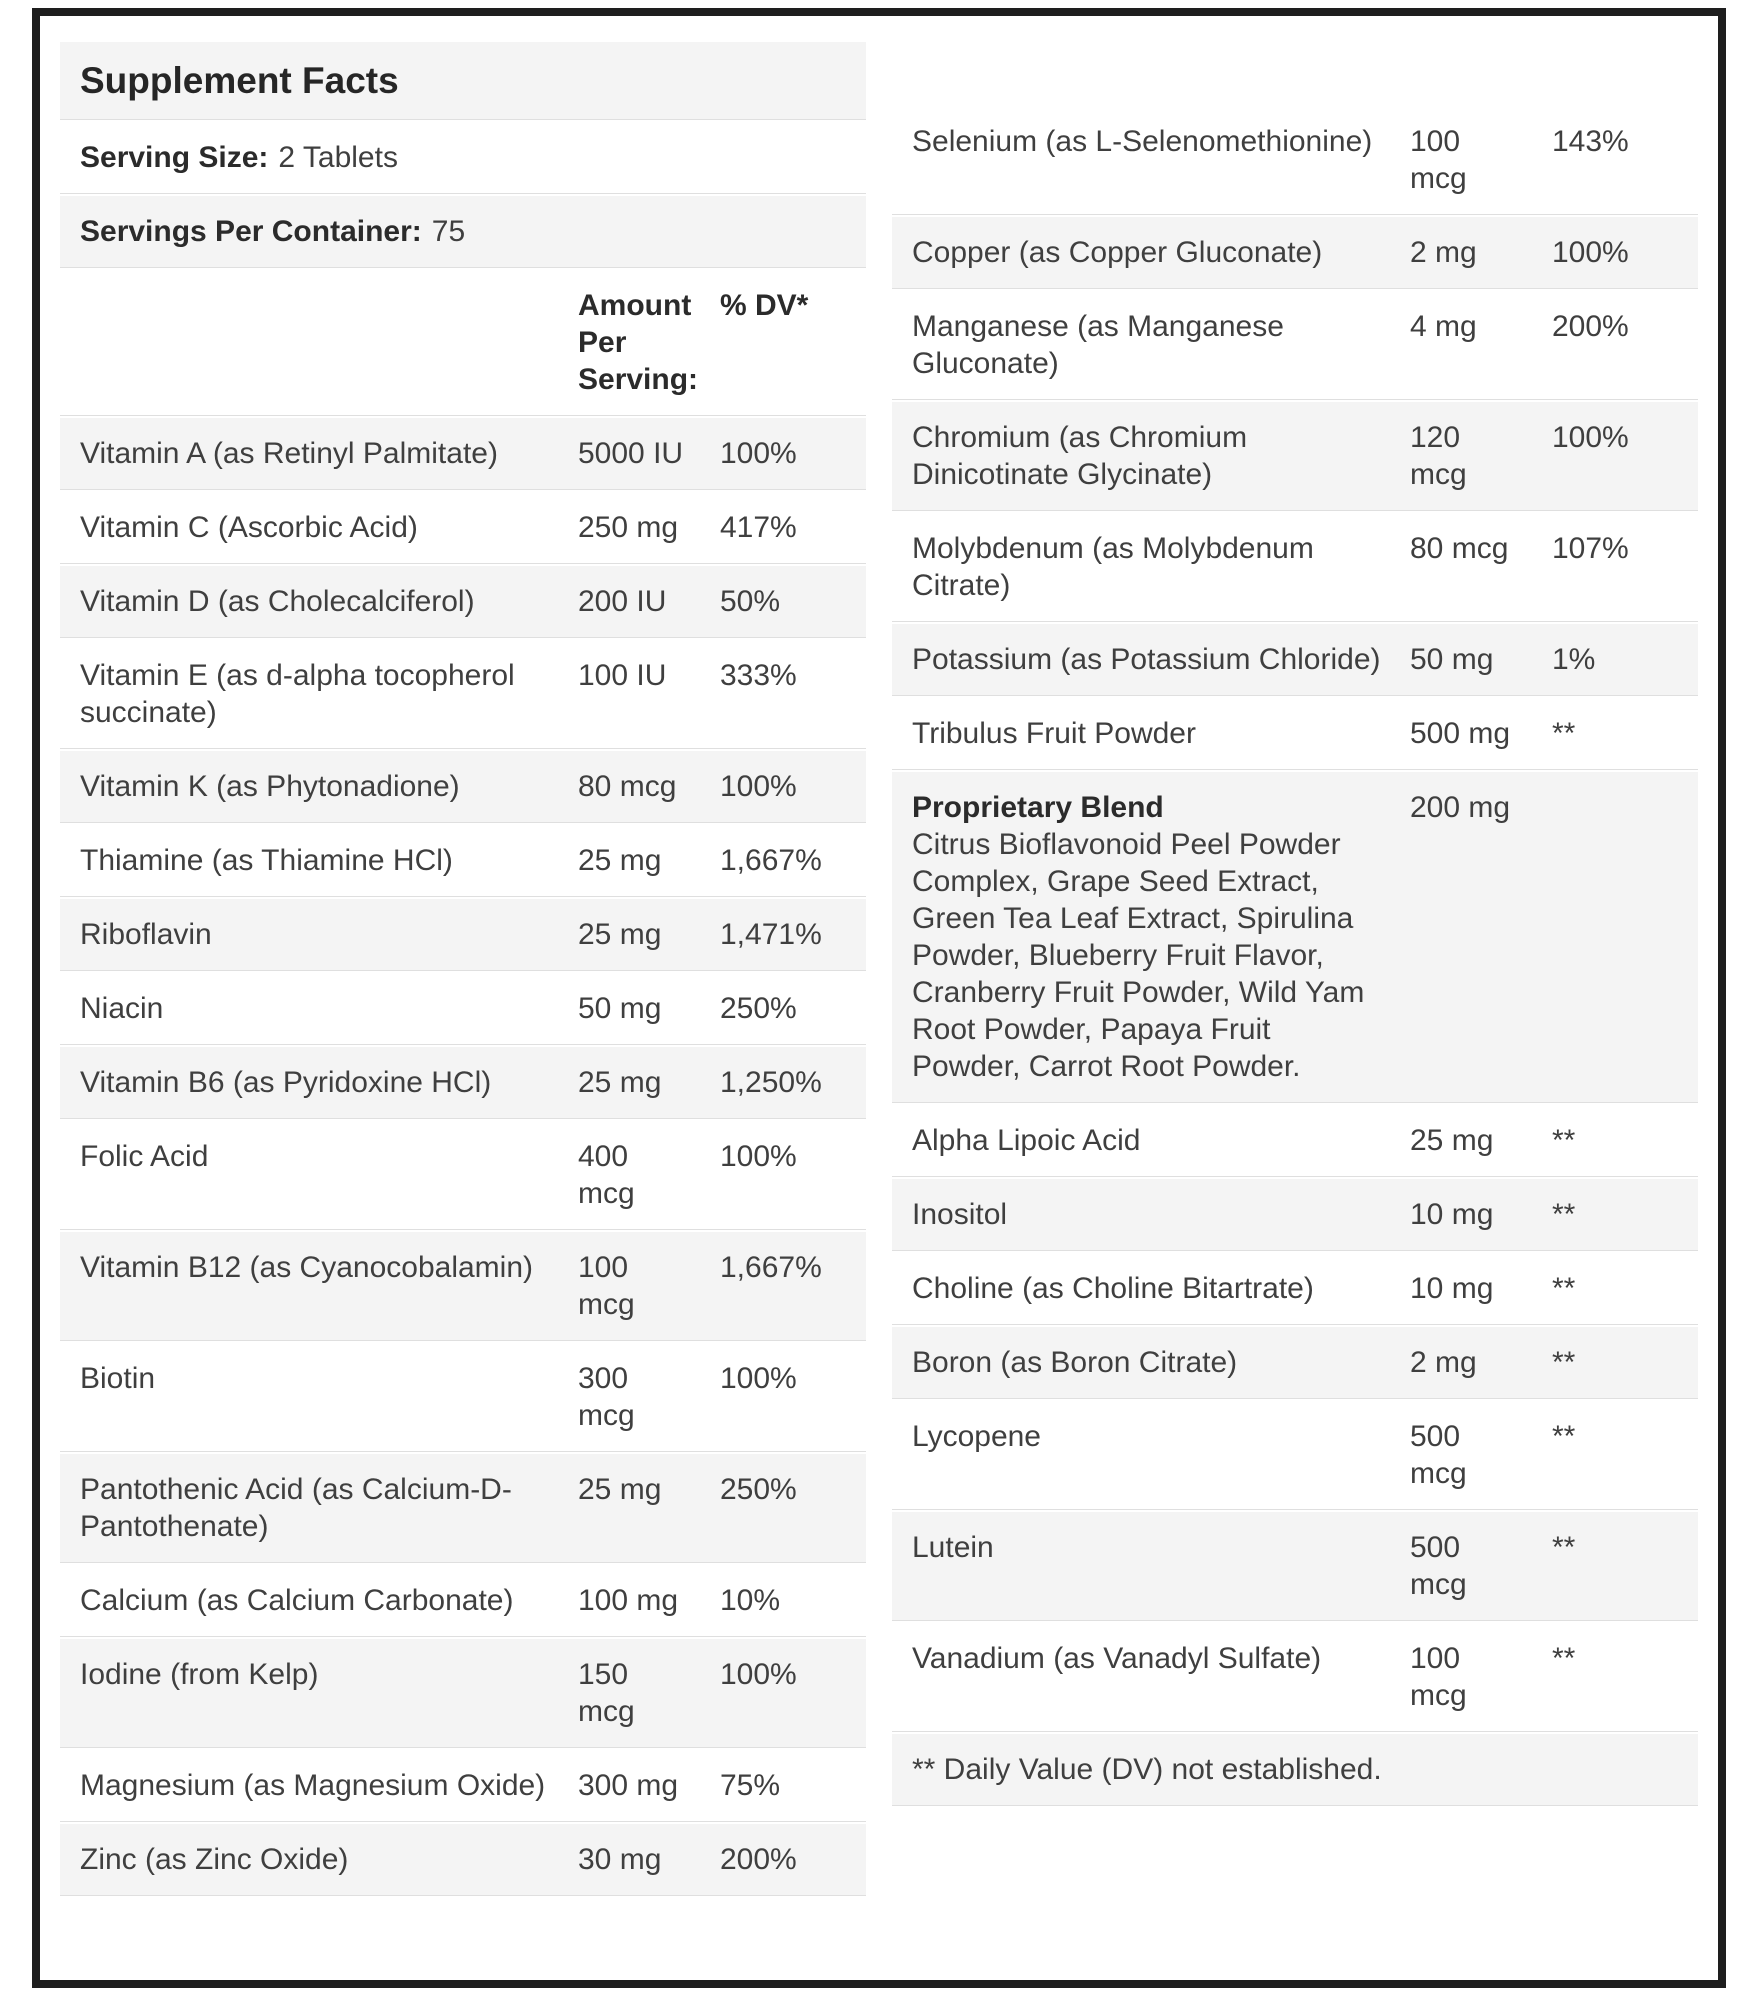 The height and width of the screenshot is (2000, 1740). What do you see at coordinates (463, 935) in the screenshot?
I see `ingredient-row: Riboflavin 25 mg 1,471%` at bounding box center [463, 935].